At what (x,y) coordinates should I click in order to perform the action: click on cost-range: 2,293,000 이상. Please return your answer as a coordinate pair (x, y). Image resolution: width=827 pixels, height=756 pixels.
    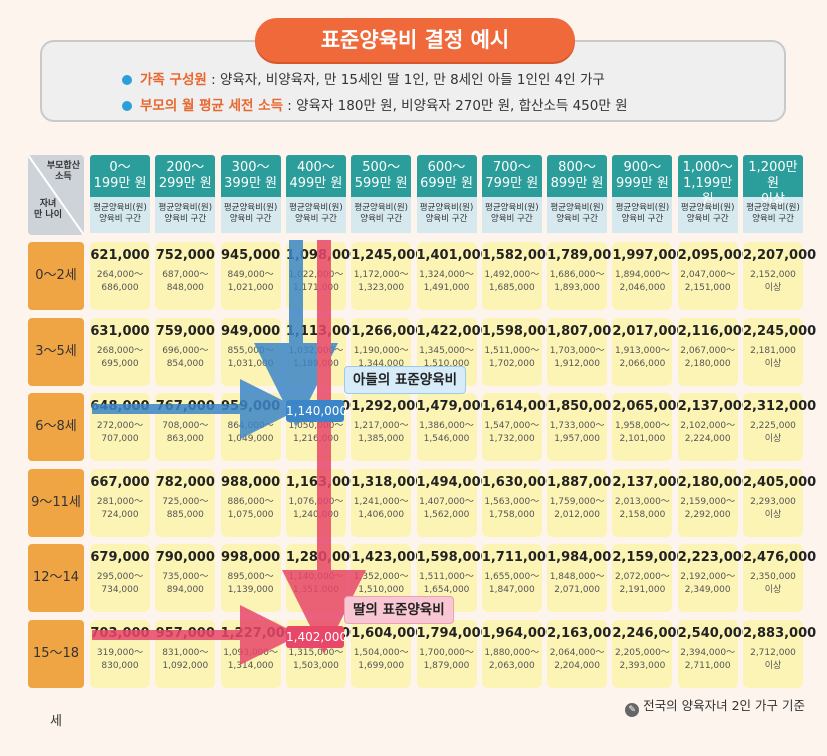
    Looking at the image, I should click on (773, 508).